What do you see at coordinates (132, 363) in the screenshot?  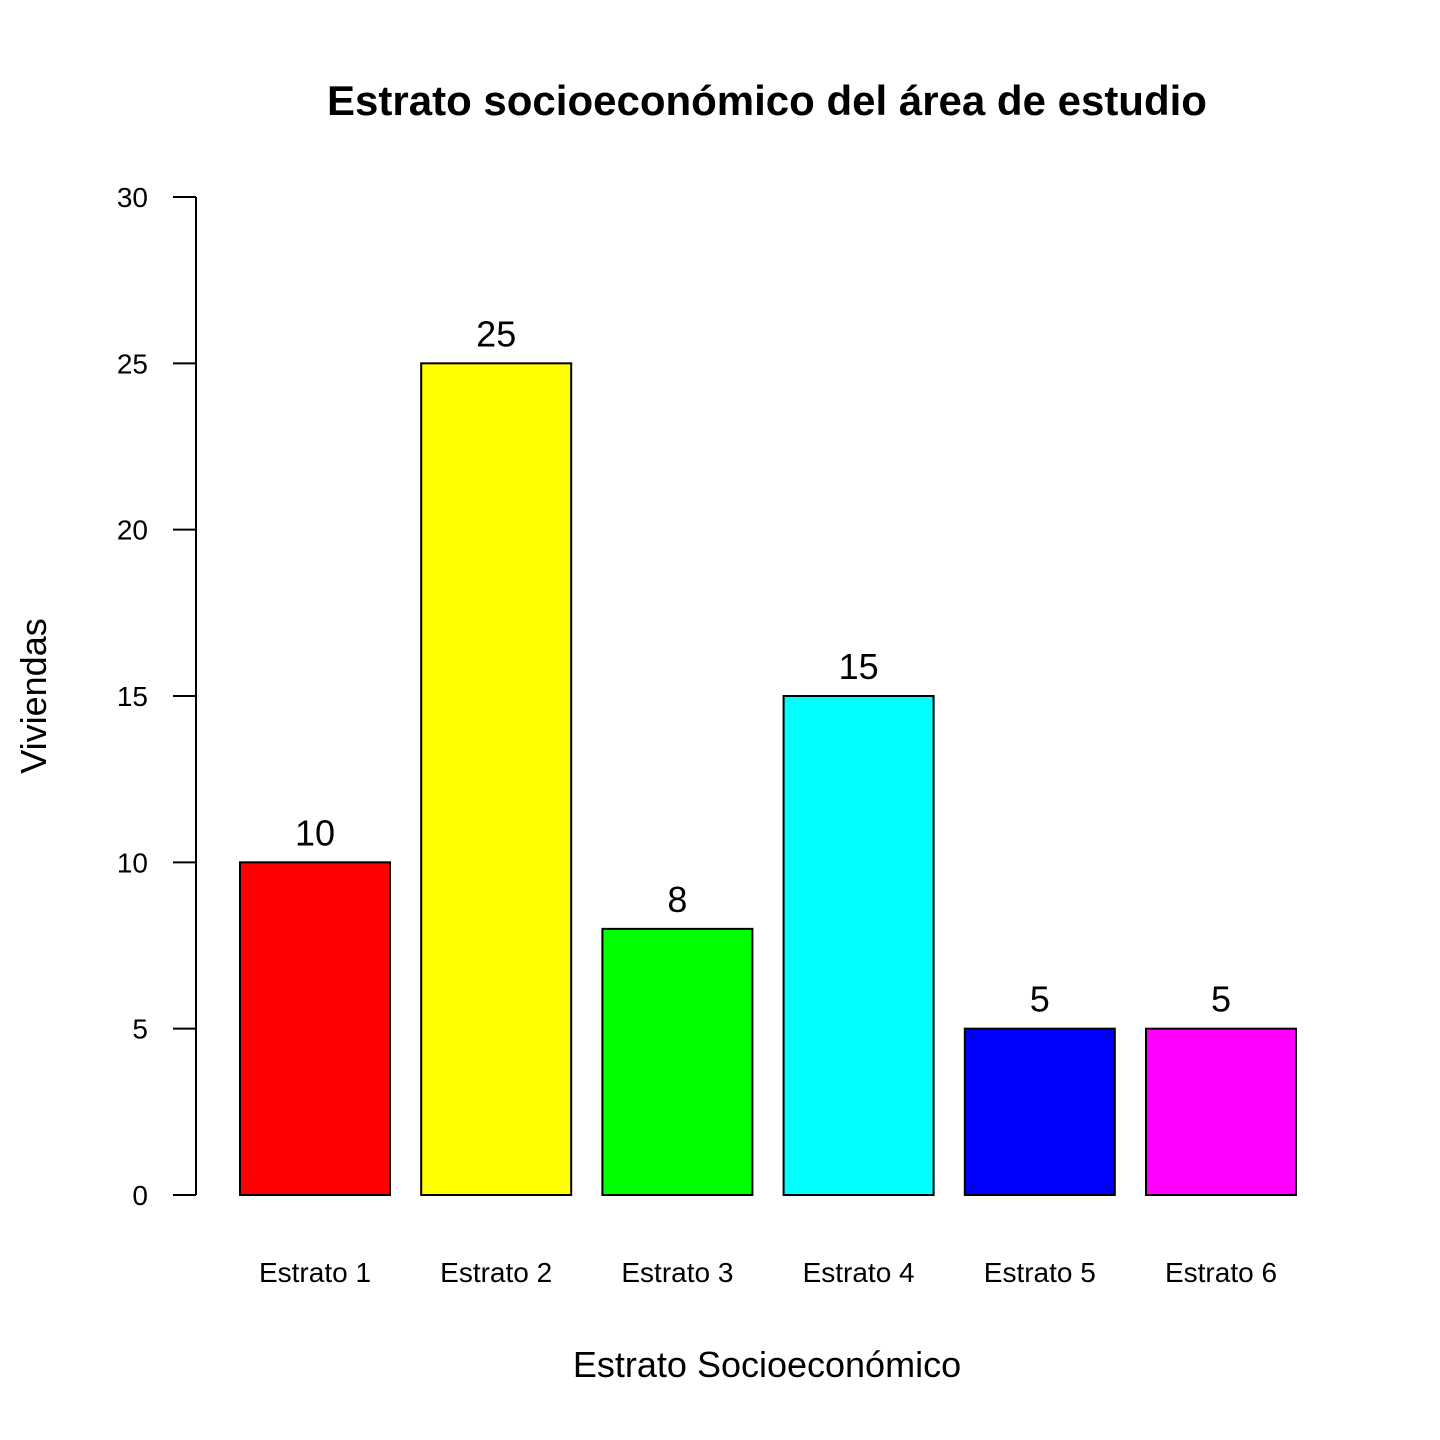 I see `y-tick-label: 25` at bounding box center [132, 363].